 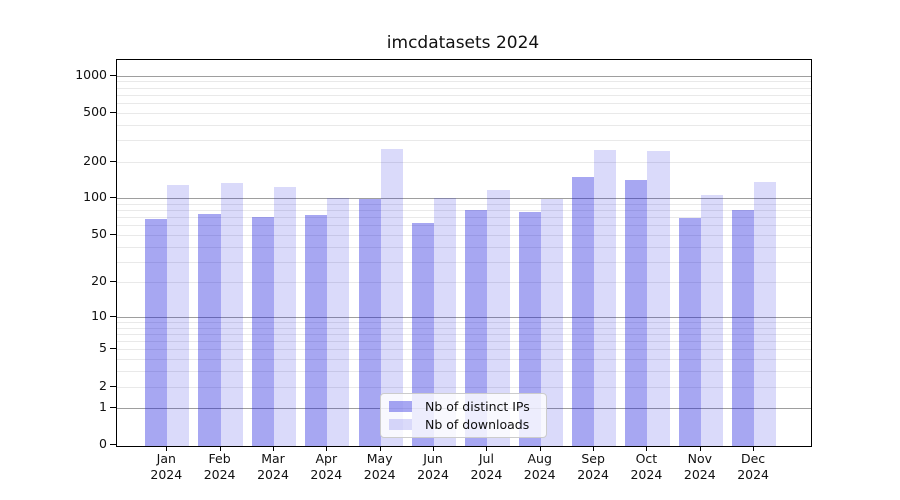 What do you see at coordinates (391, 297) in the screenshot?
I see `bar-downloads-may` at bounding box center [391, 297].